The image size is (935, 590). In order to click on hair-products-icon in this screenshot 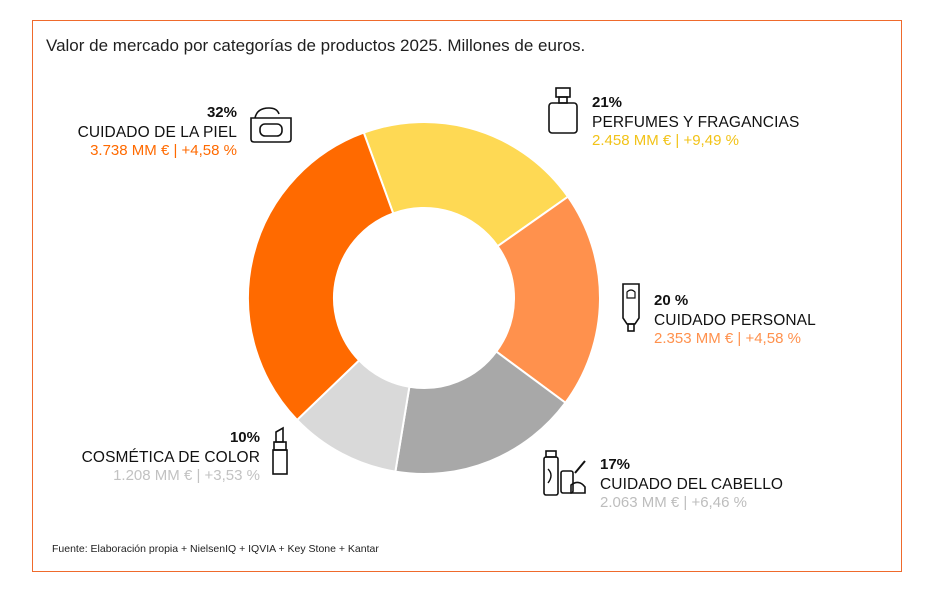, I will do `click(564, 473)`.